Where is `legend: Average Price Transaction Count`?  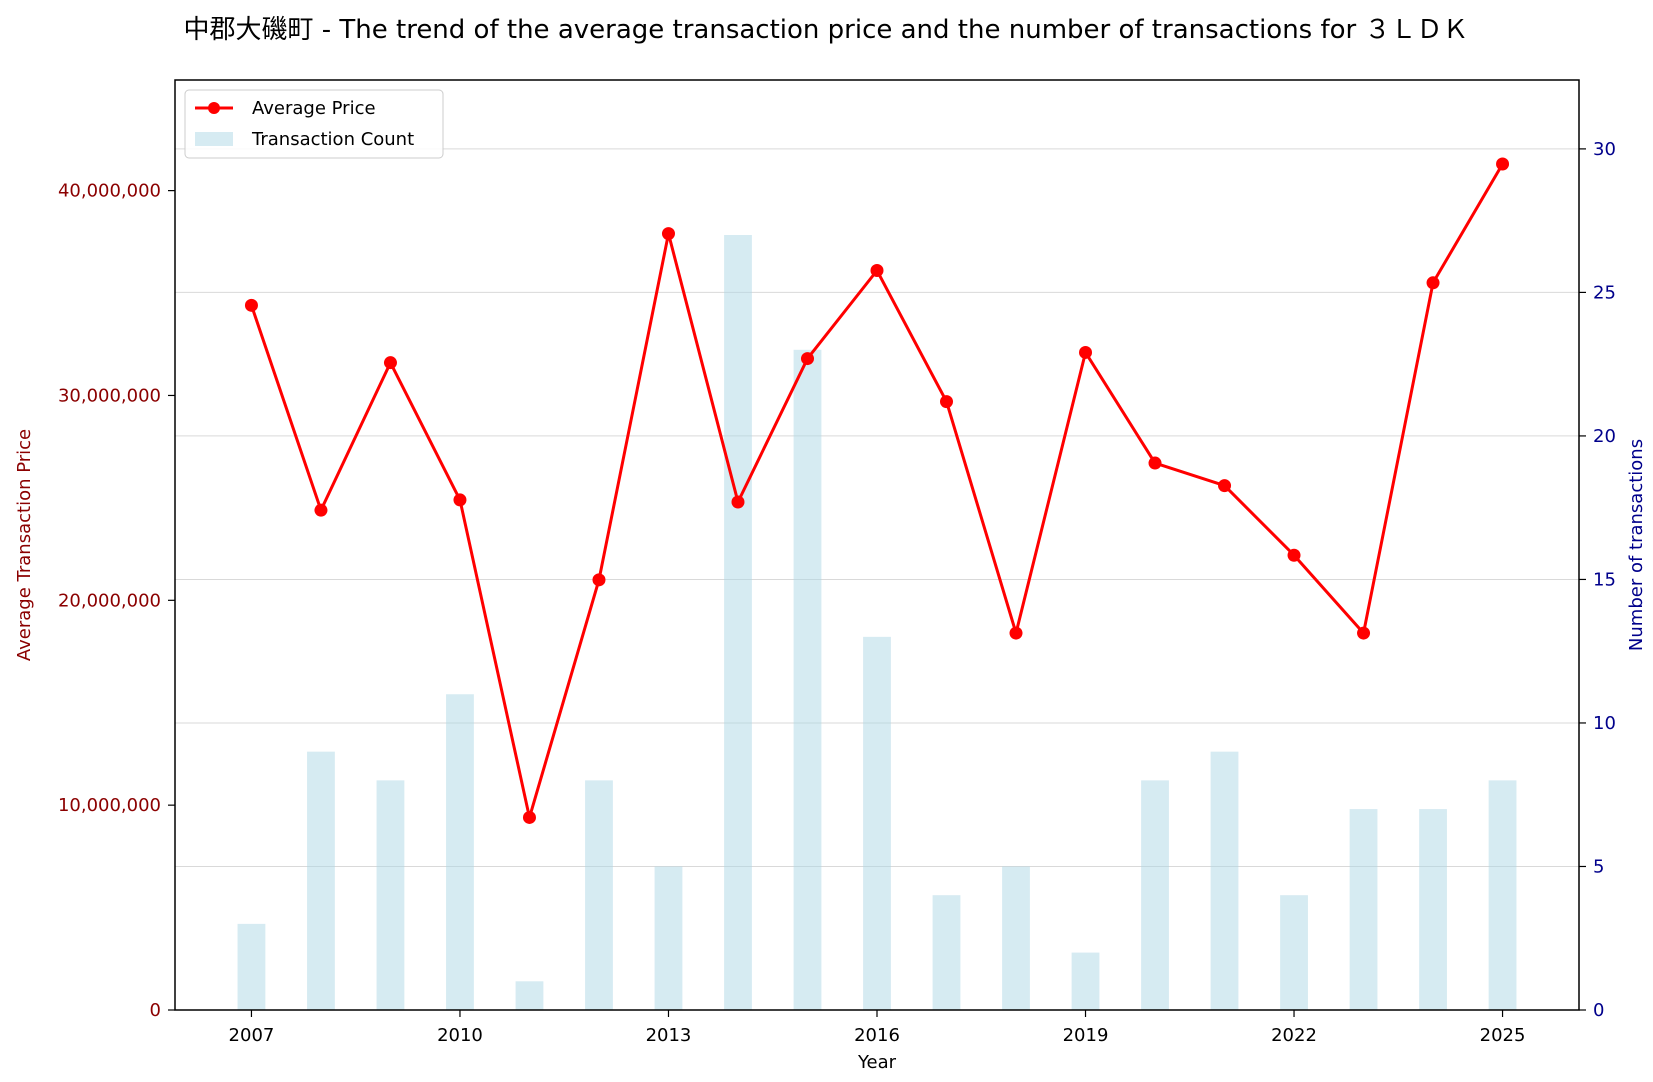 legend: Average Price Transaction Count is located at coordinates (314, 124).